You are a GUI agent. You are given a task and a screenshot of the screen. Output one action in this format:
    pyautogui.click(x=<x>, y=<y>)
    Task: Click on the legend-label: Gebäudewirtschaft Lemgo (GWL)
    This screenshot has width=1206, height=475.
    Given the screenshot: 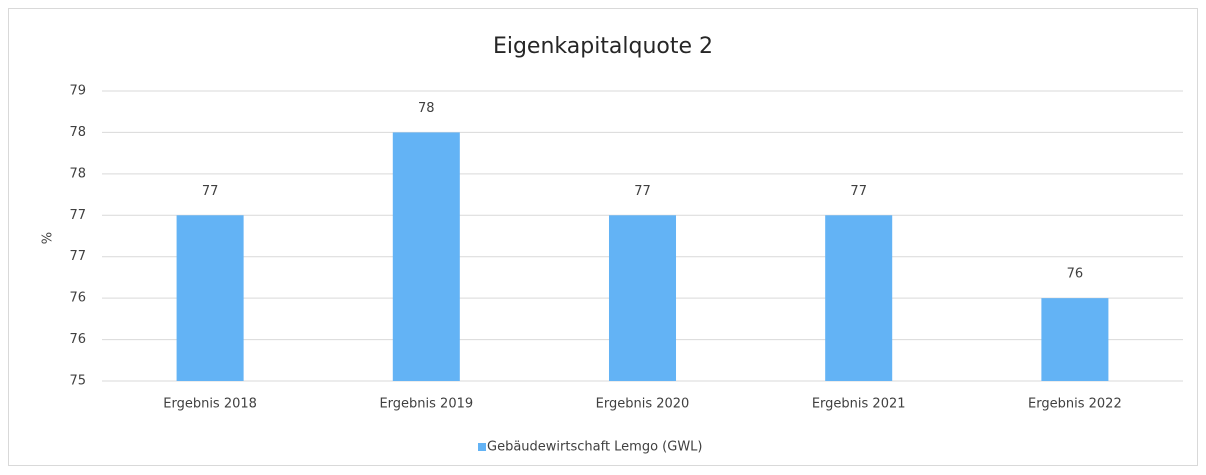 What is the action you would take?
    pyautogui.click(x=595, y=447)
    